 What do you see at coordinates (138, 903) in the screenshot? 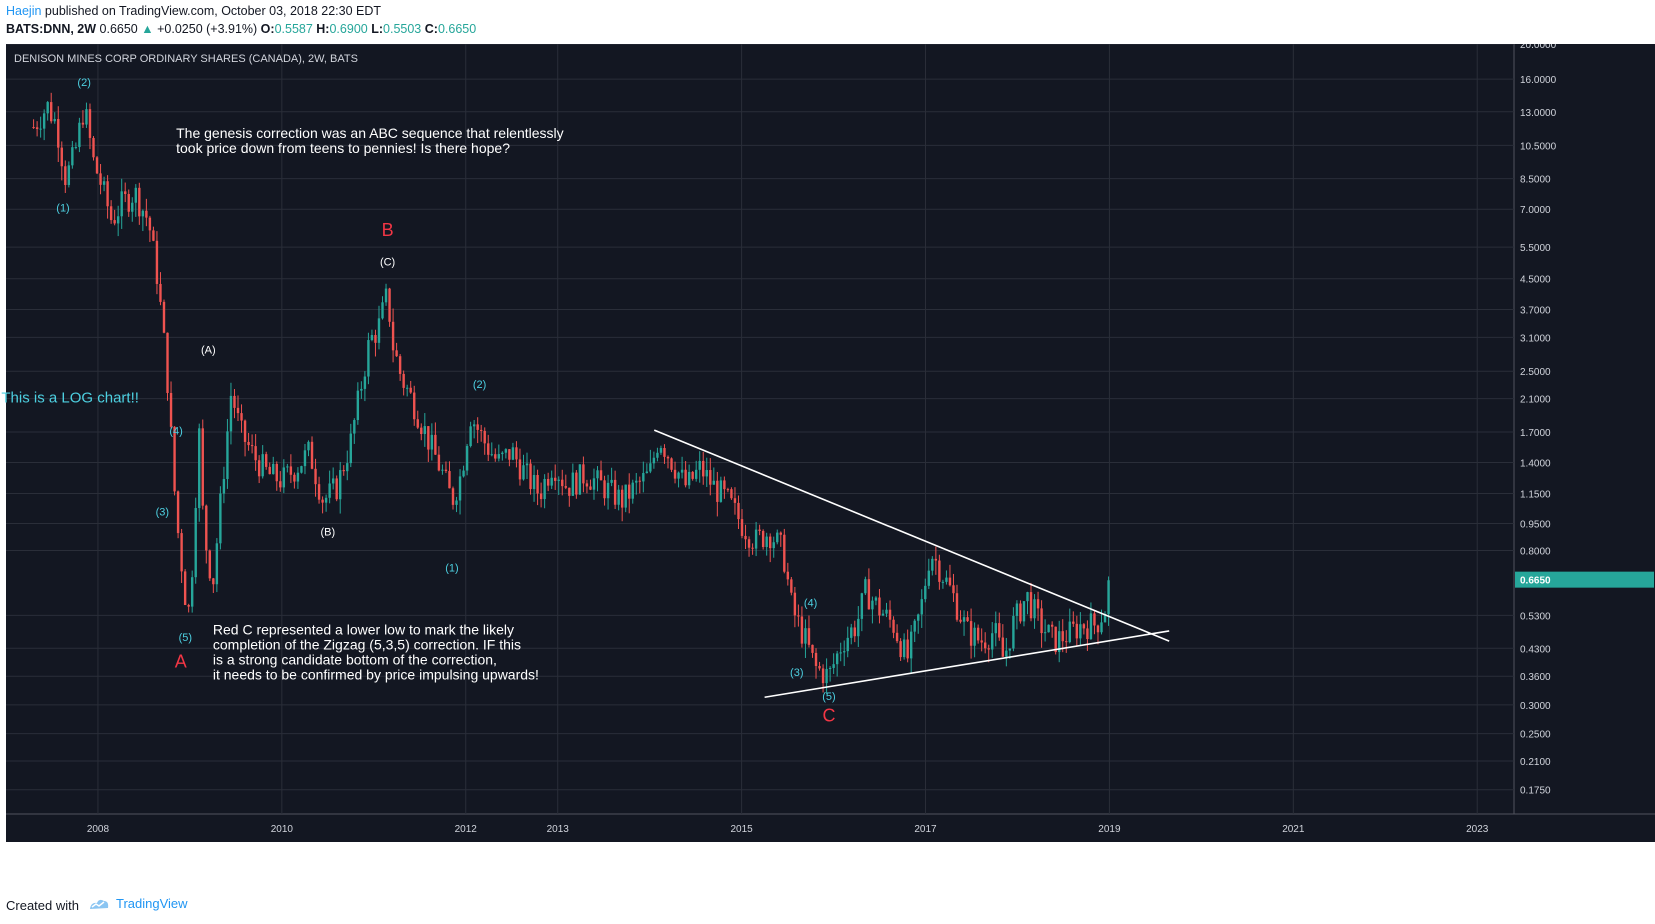
I see `tradingview-link: TradingView` at bounding box center [138, 903].